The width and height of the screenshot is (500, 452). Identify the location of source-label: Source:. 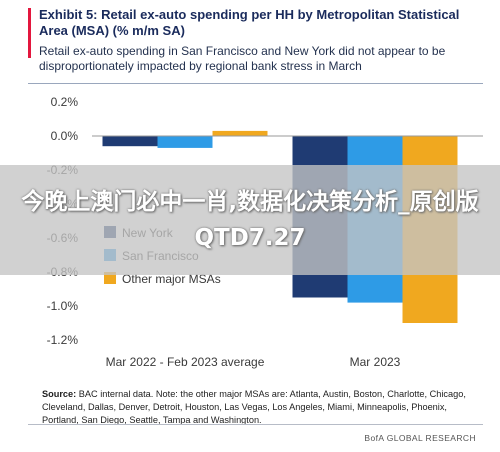
(59, 394).